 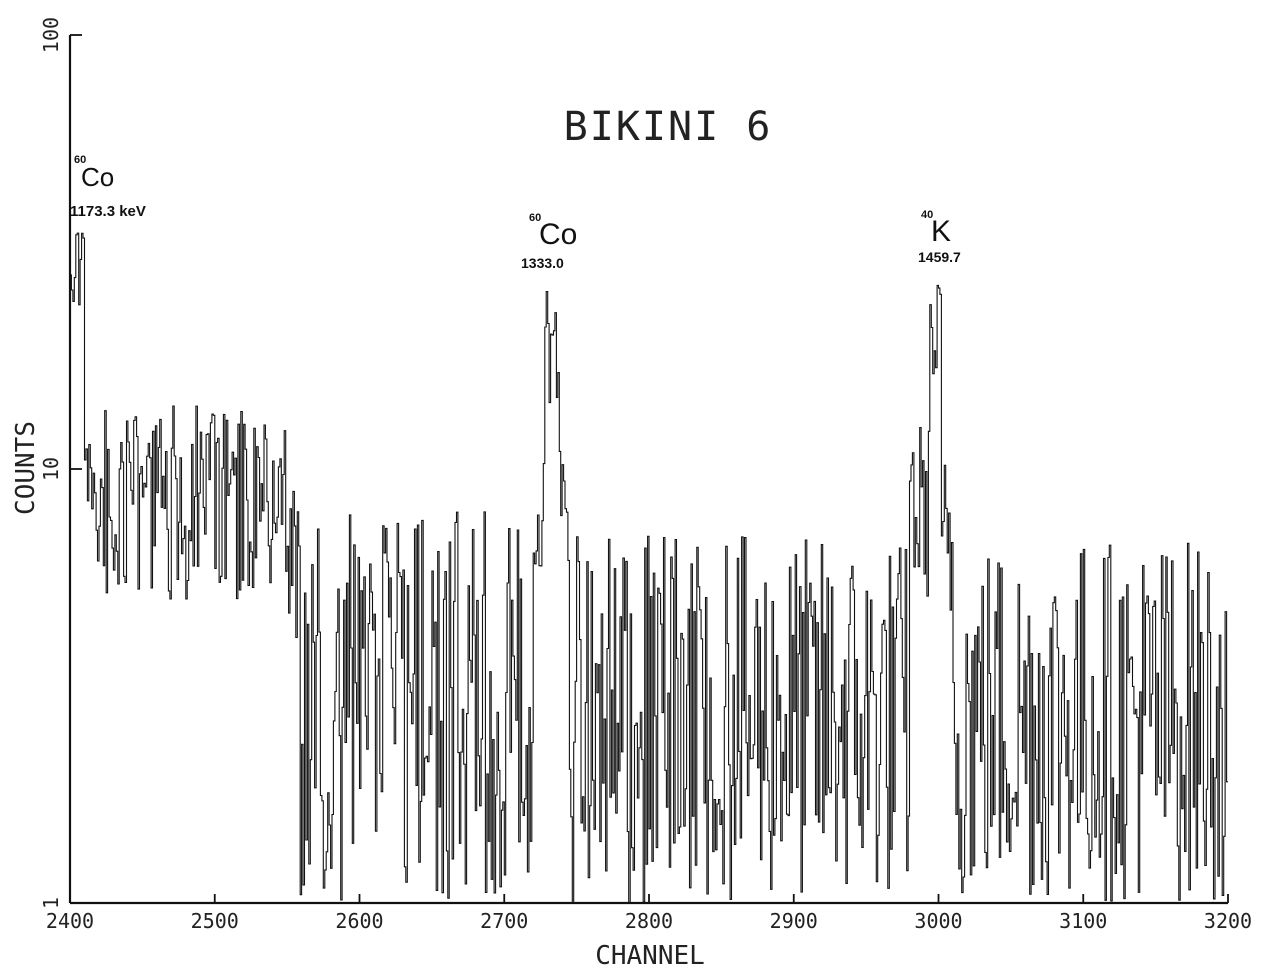 What do you see at coordinates (51, 903) in the screenshot?
I see `y-tick-label: 1` at bounding box center [51, 903].